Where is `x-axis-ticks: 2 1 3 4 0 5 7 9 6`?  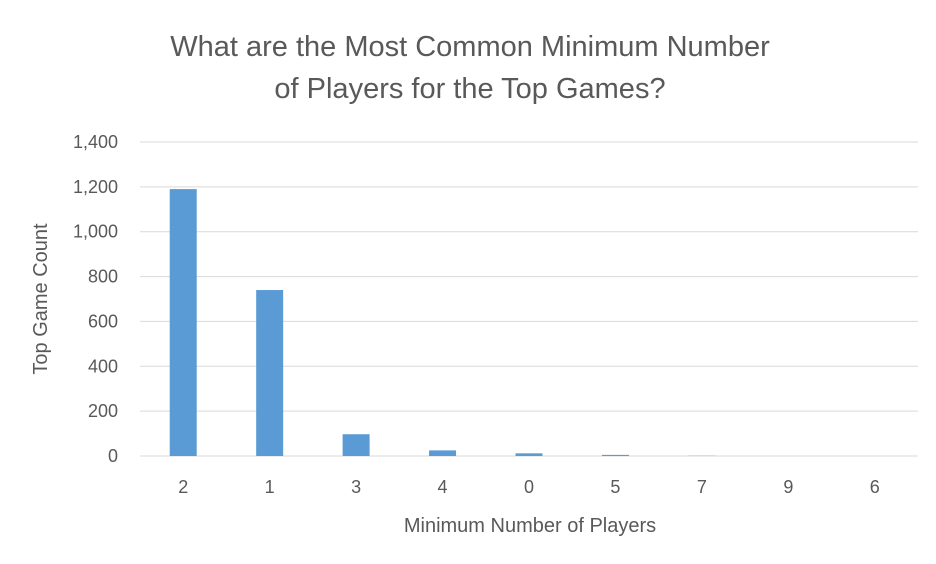
x-axis-ticks: 2 1 3 4 0 5 7 9 6 is located at coordinates (529, 487).